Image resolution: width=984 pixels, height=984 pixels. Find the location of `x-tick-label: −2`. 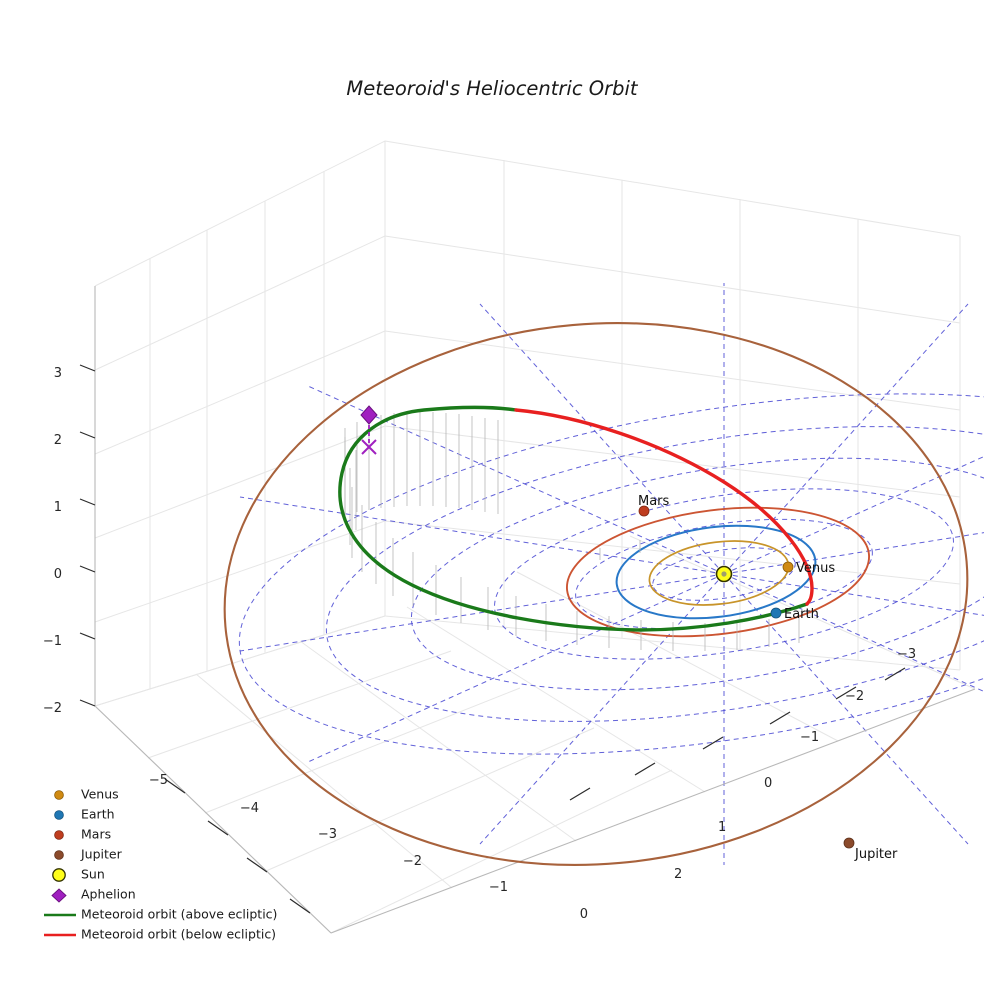

x-tick-label: −2 is located at coordinates (412, 861).